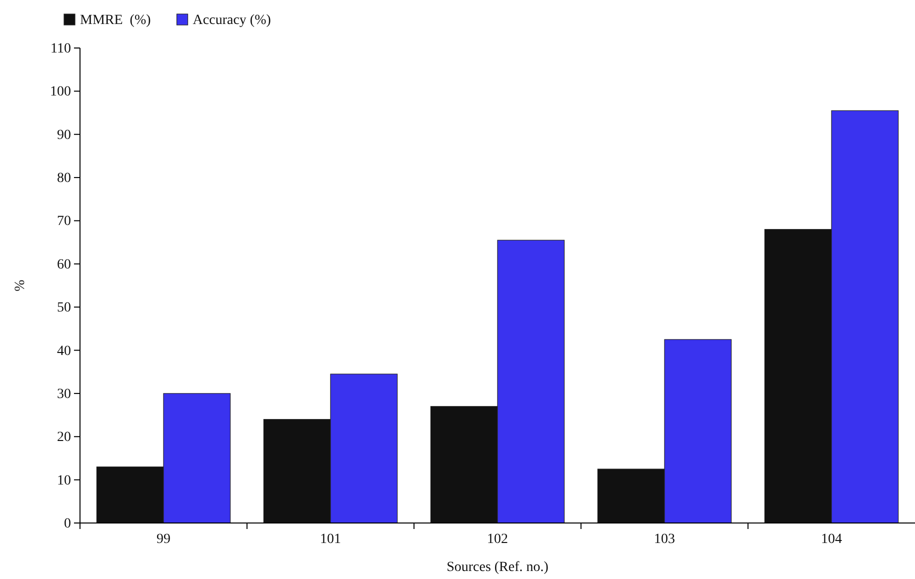 The width and height of the screenshot is (915, 579). I want to click on y-tick-label: 70, so click(64, 222).